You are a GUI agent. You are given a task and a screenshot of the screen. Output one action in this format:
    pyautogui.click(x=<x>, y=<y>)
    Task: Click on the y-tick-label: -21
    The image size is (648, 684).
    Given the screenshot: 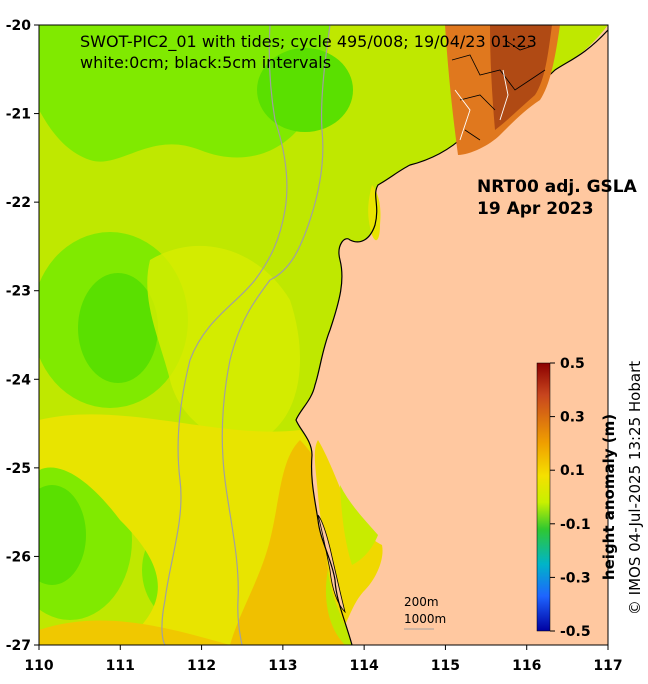 What is the action you would take?
    pyautogui.click(x=18, y=115)
    